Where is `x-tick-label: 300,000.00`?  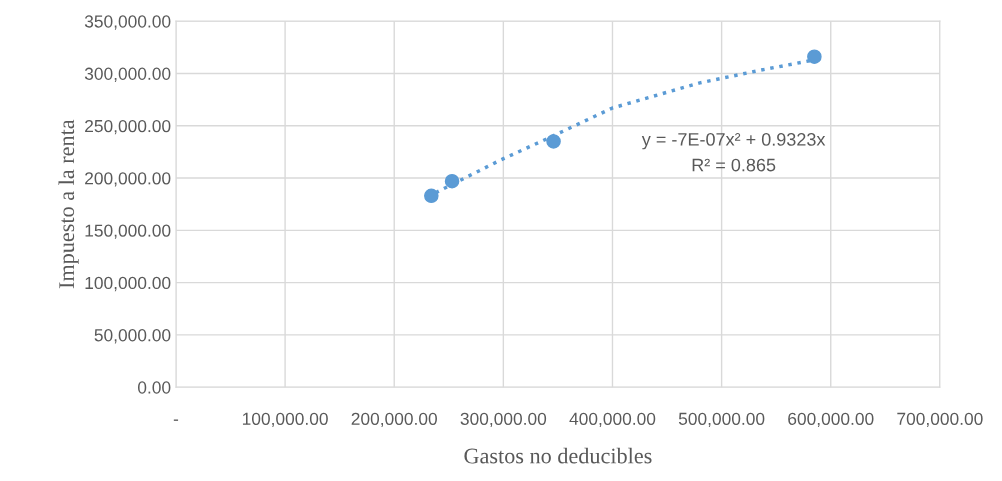 x-tick-label: 300,000.00 is located at coordinates (503, 420).